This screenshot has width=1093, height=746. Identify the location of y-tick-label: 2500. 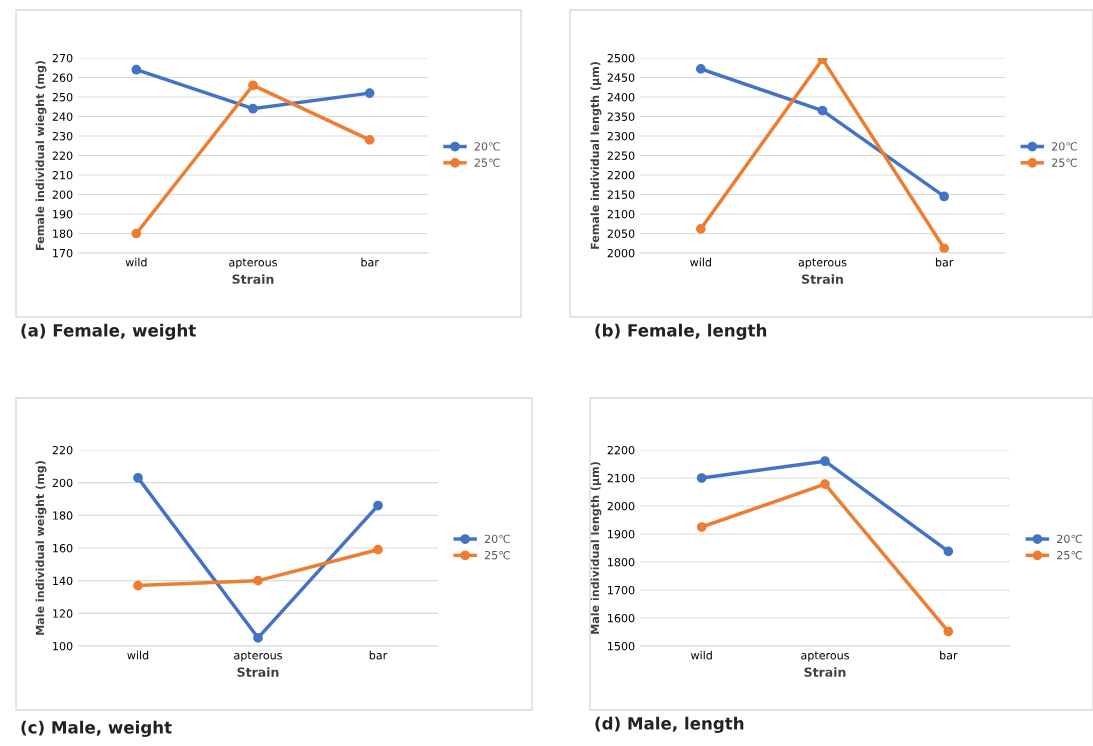
(621, 58).